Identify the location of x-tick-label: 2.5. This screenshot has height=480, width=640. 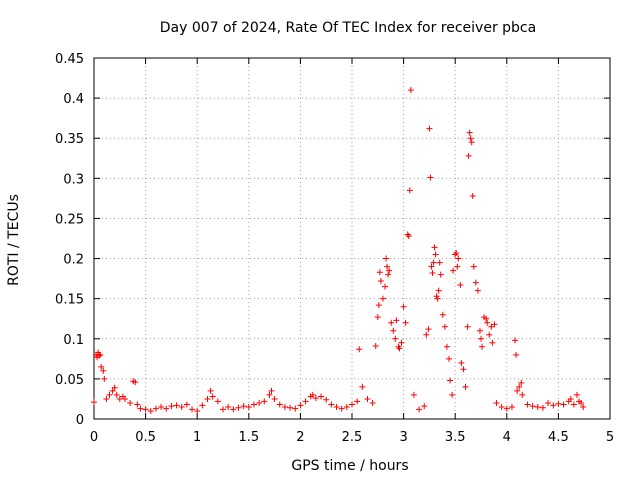
(352, 437).